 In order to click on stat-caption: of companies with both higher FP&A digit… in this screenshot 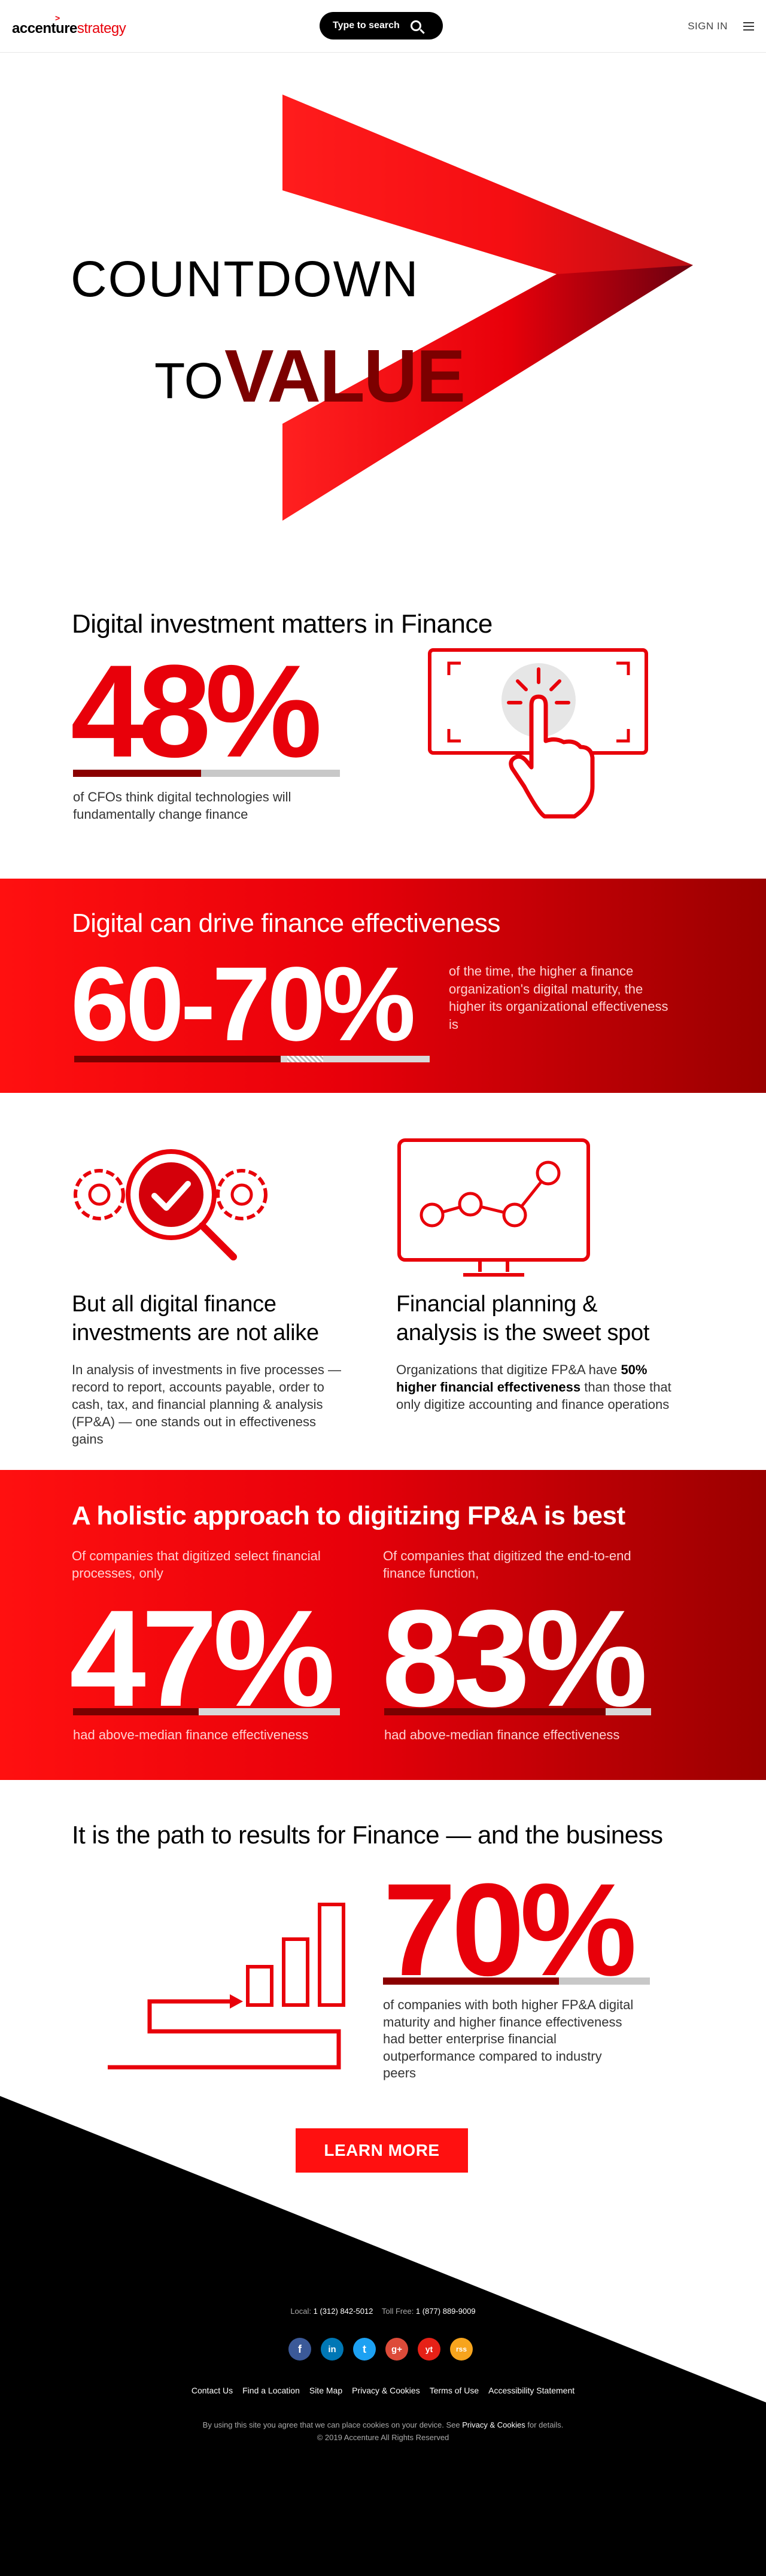, I will do `click(508, 2039)`.